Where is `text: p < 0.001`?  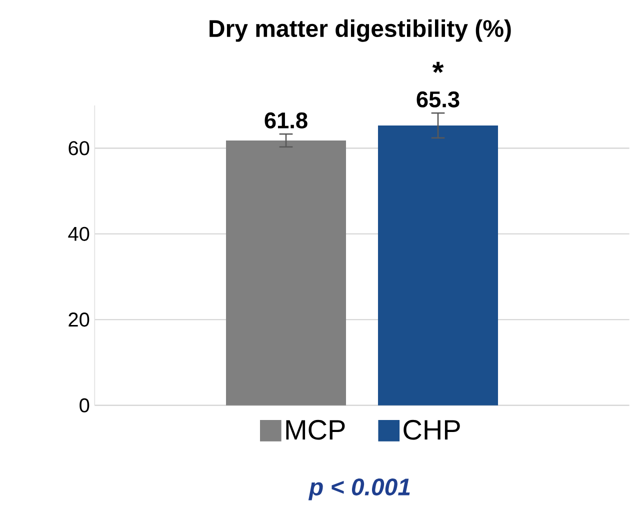 text: p < 0.001 is located at coordinates (359, 489).